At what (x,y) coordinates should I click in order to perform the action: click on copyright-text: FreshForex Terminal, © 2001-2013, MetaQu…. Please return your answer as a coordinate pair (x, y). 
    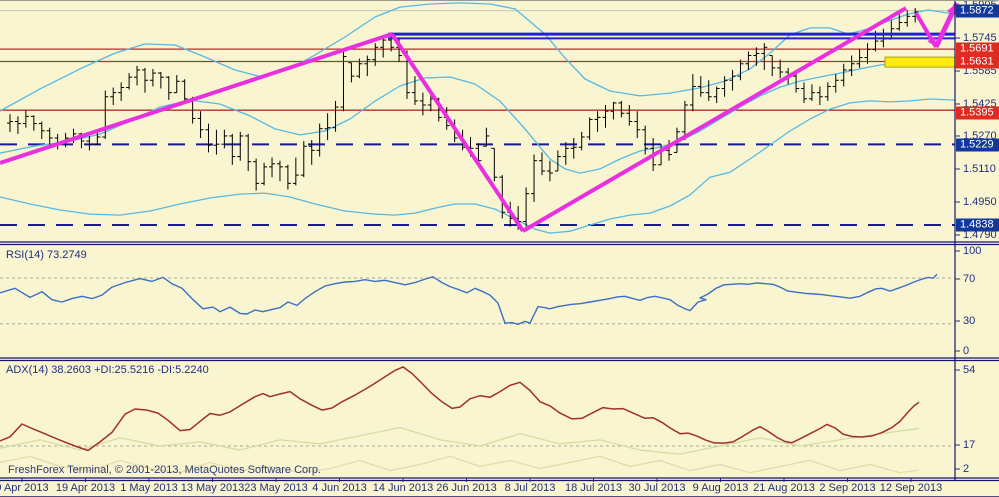
    Looking at the image, I should click on (164, 470).